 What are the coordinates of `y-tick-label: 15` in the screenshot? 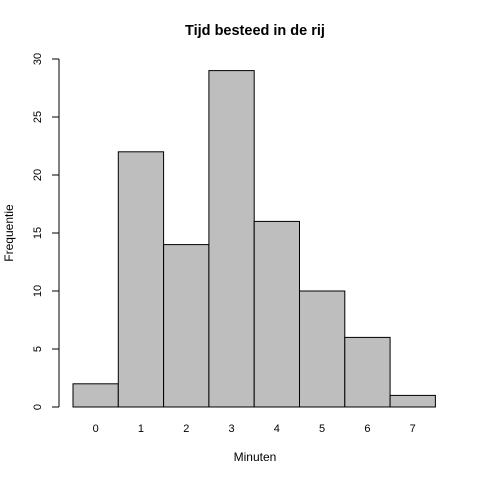 It's located at (38, 233).